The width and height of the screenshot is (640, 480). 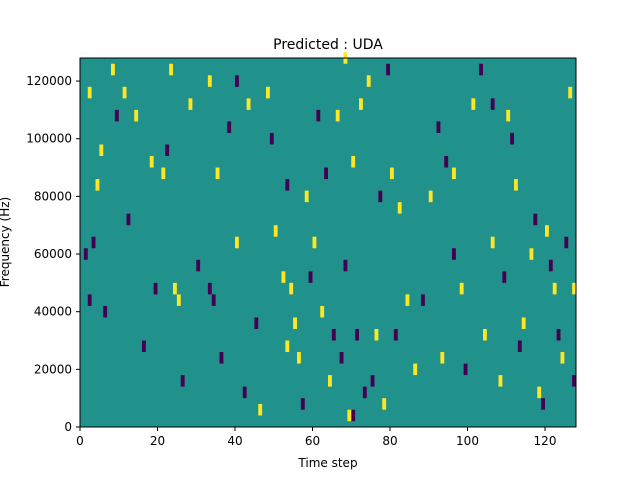 What do you see at coordinates (80, 441) in the screenshot?
I see `x-tick-label: 0` at bounding box center [80, 441].